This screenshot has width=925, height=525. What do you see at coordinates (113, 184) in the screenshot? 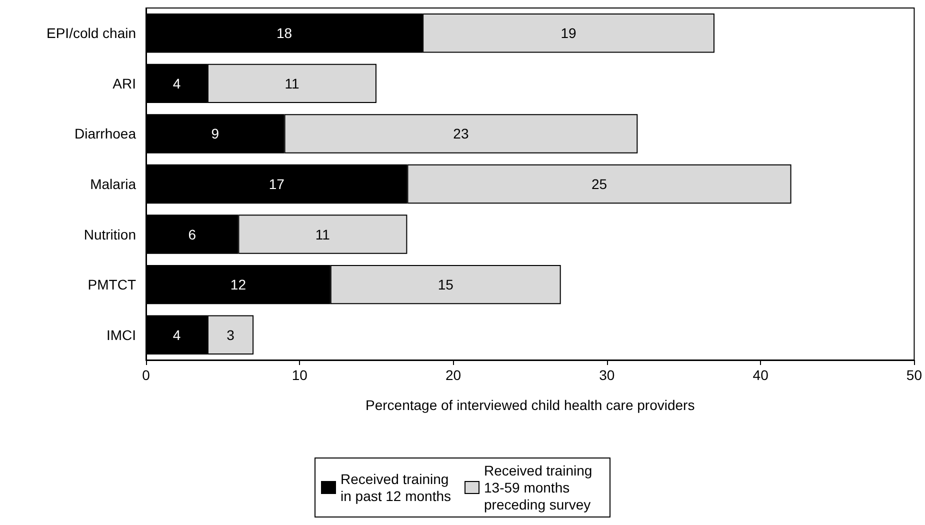
I see `y-tick-label: Malaria` at bounding box center [113, 184].